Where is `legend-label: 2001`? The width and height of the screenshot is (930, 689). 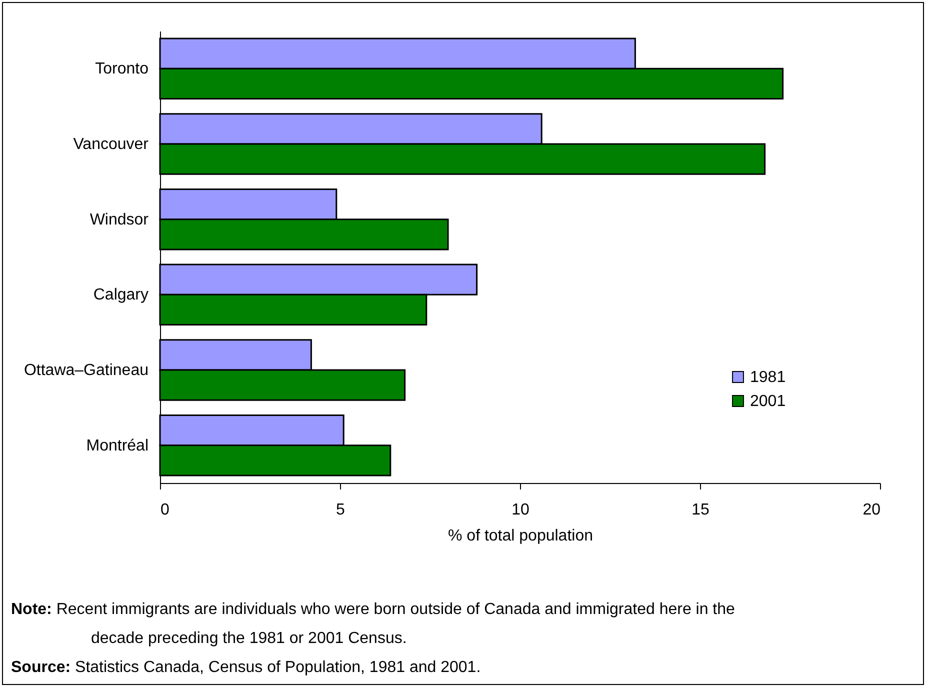 legend-label: 2001 is located at coordinates (768, 401).